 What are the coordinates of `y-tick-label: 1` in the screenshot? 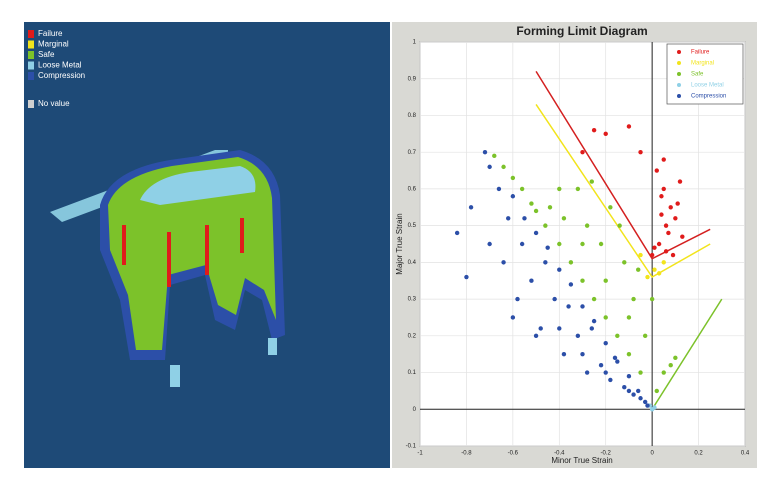 It's located at (415, 43).